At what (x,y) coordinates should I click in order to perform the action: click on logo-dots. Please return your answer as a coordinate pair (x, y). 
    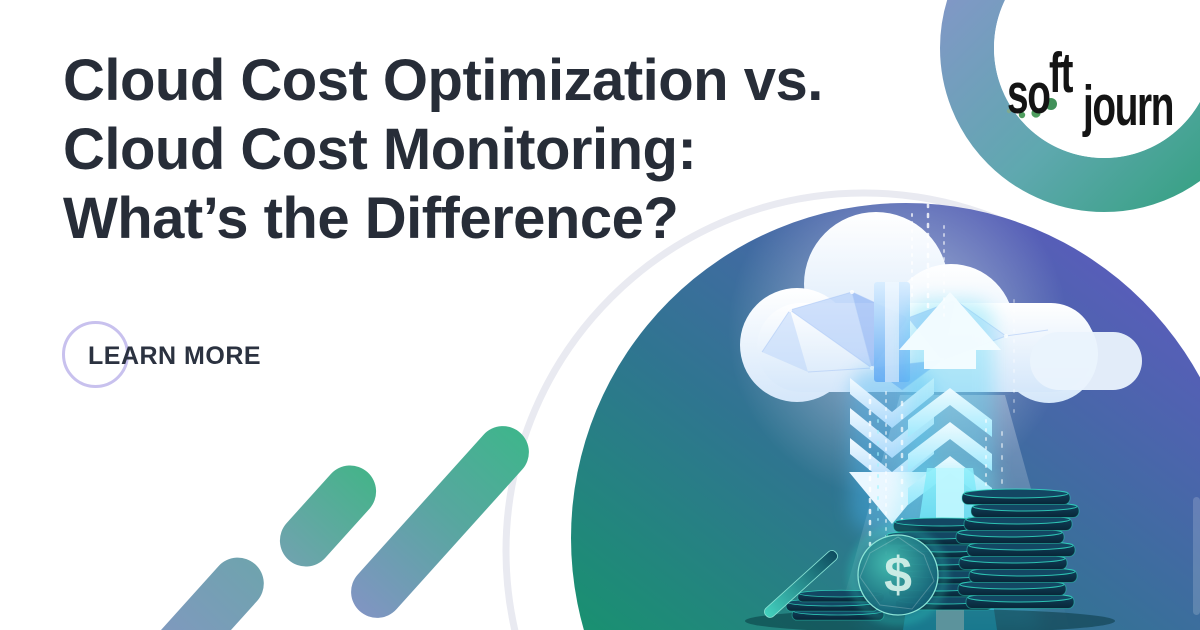
    Looking at the image, I should click on (1031, 108).